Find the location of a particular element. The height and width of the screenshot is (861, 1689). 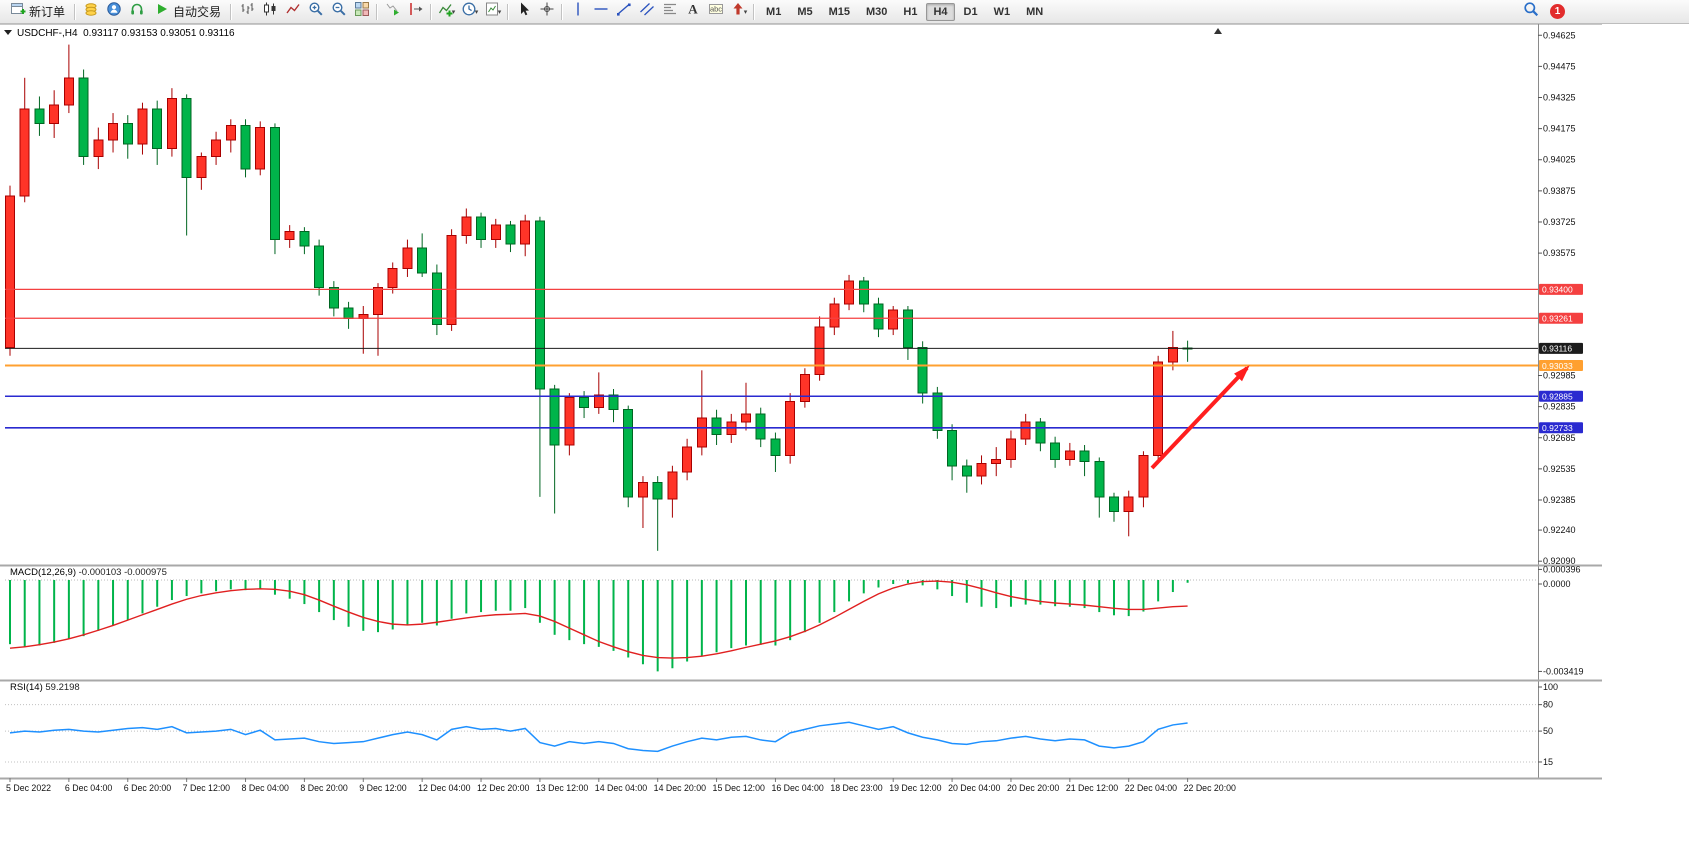

support-line-2-badge is located at coordinates (1561, 428).